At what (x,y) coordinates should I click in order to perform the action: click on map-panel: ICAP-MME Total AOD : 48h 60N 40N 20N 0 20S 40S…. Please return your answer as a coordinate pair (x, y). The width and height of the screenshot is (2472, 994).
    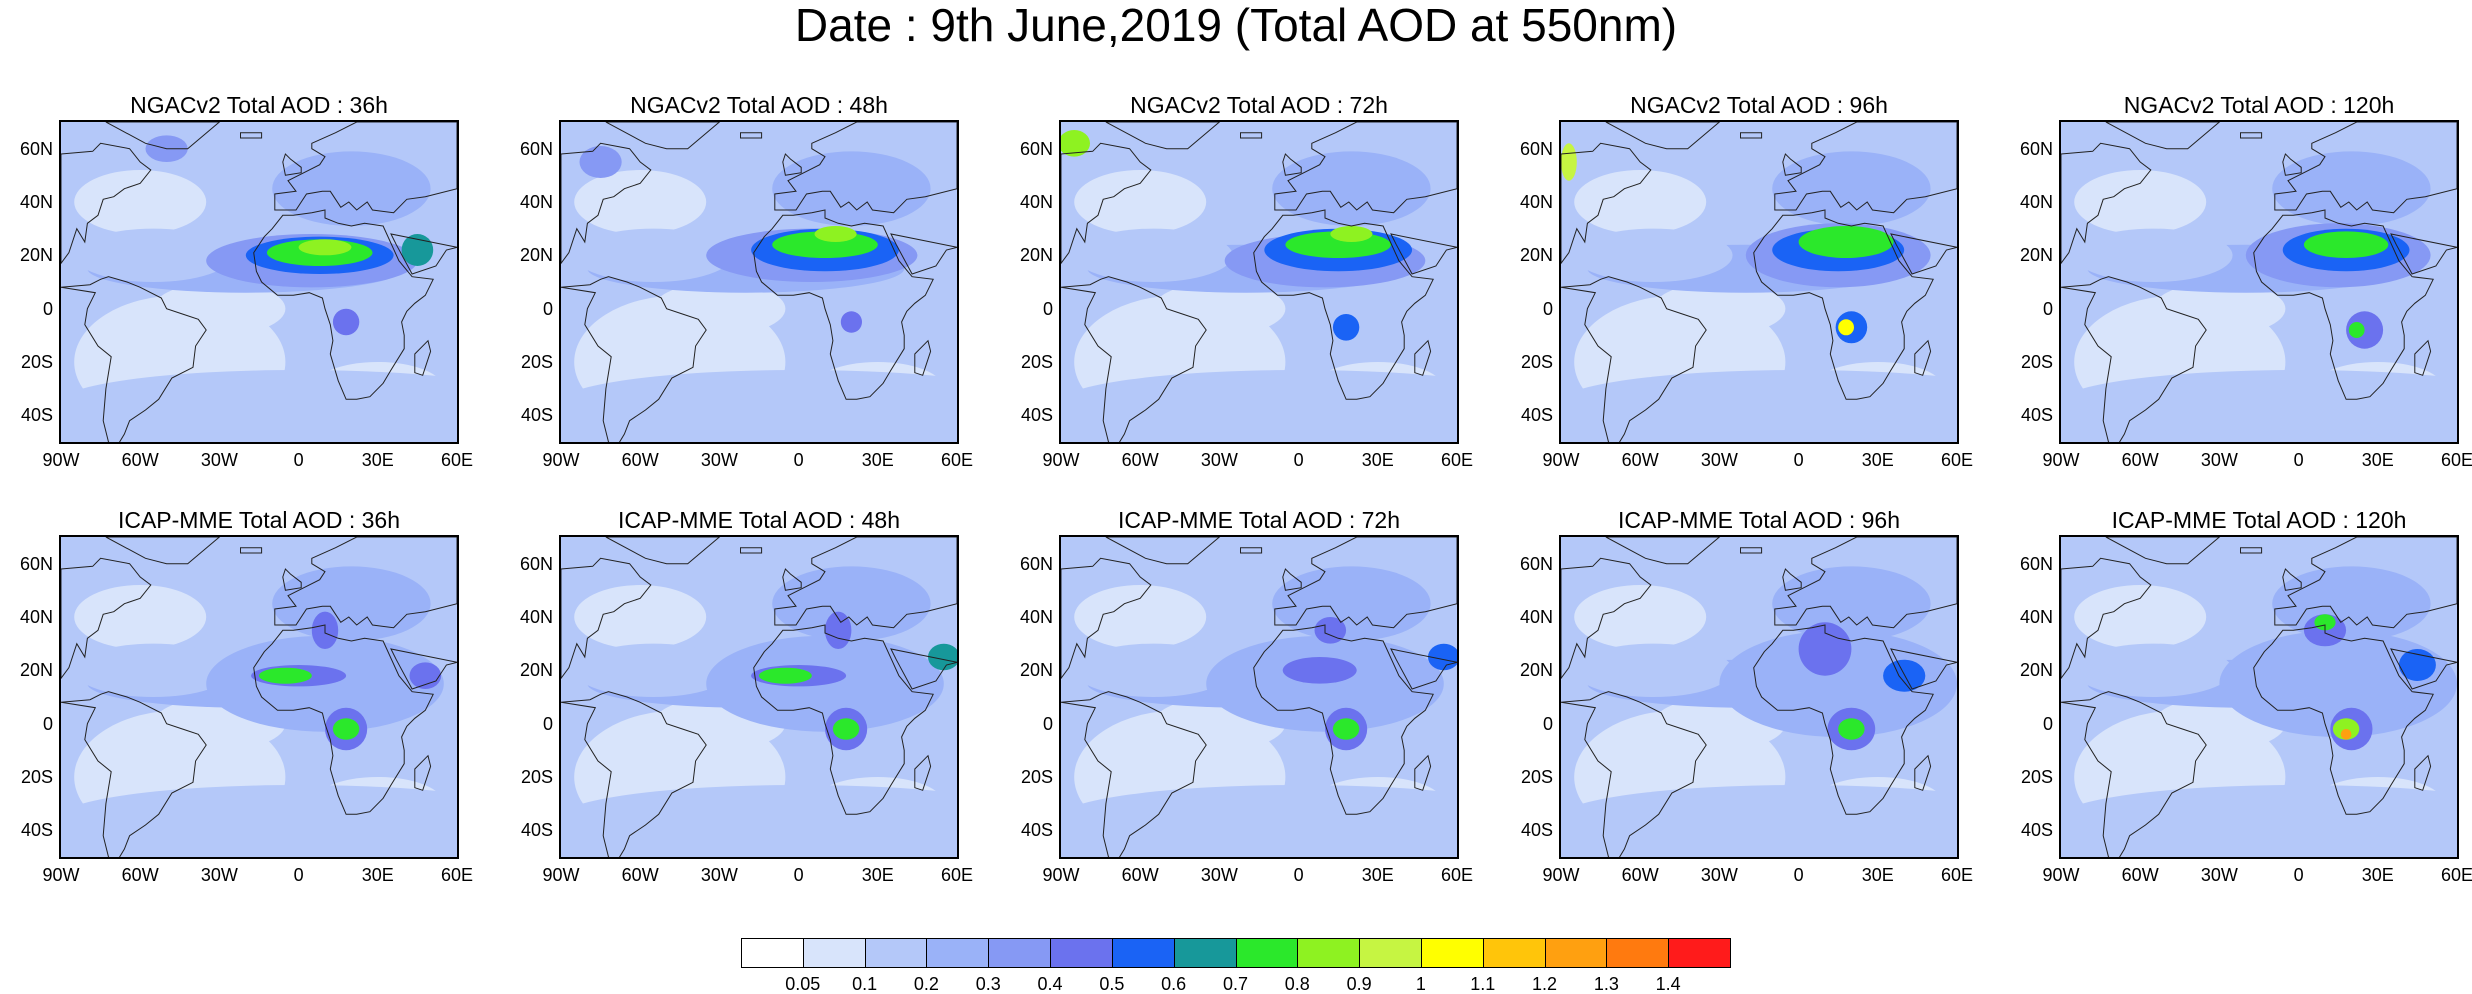
    Looking at the image, I should click on (746, 696).